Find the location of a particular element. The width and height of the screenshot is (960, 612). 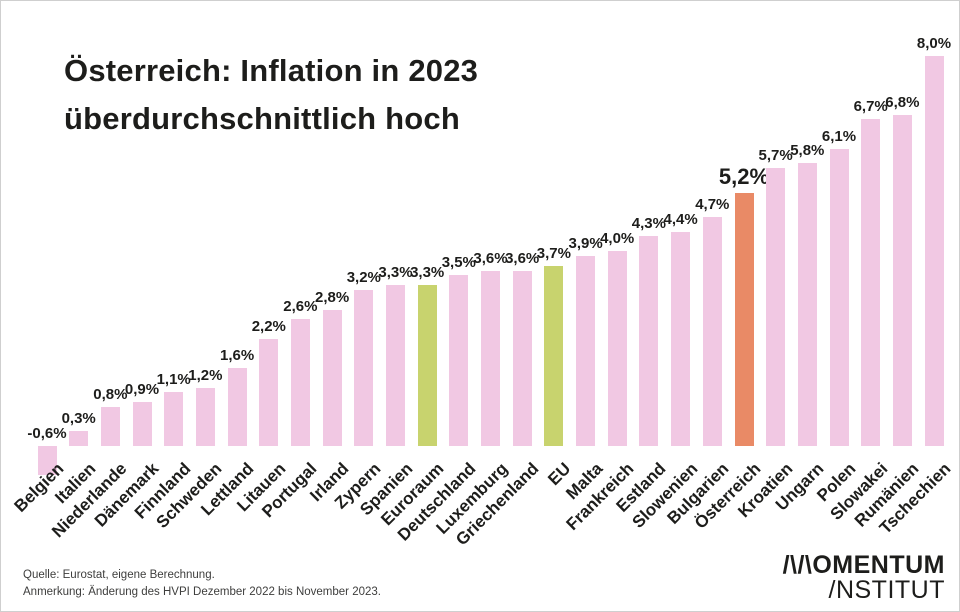

bar-Ungarn is located at coordinates (807, 305).